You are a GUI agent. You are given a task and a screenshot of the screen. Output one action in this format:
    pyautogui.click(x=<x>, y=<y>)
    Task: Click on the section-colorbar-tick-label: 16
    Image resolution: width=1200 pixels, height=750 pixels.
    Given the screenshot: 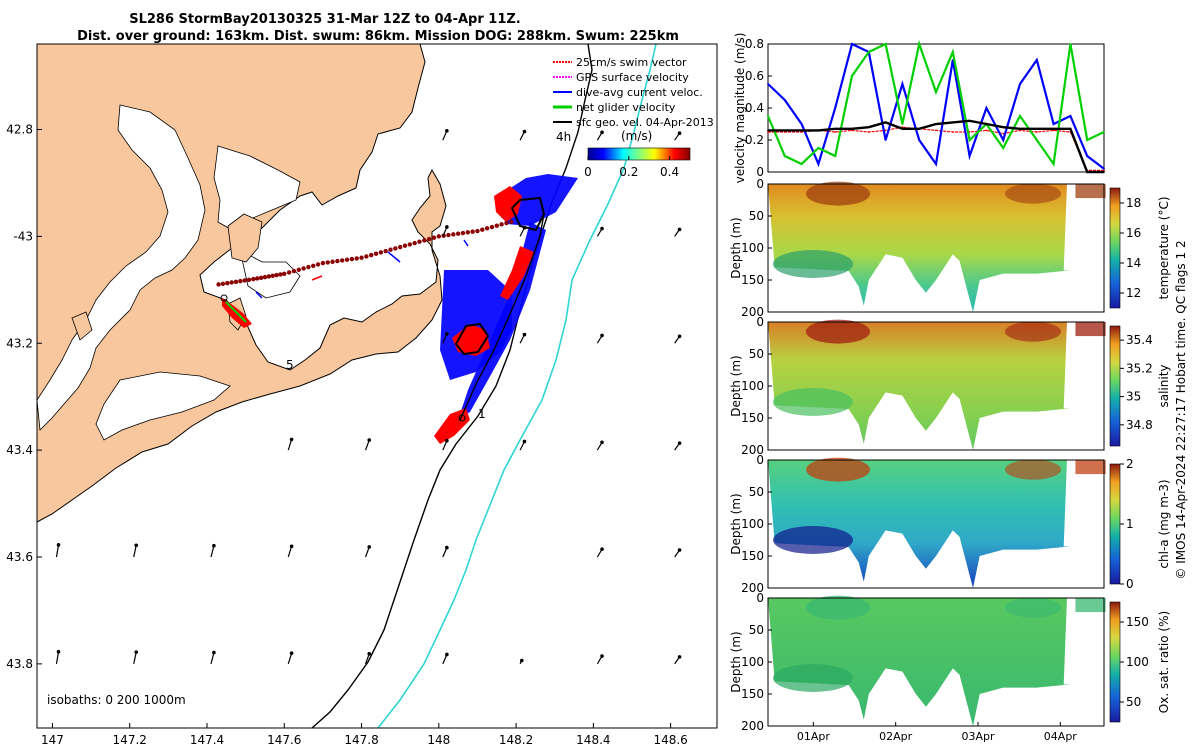 What is the action you would take?
    pyautogui.click(x=1133, y=233)
    